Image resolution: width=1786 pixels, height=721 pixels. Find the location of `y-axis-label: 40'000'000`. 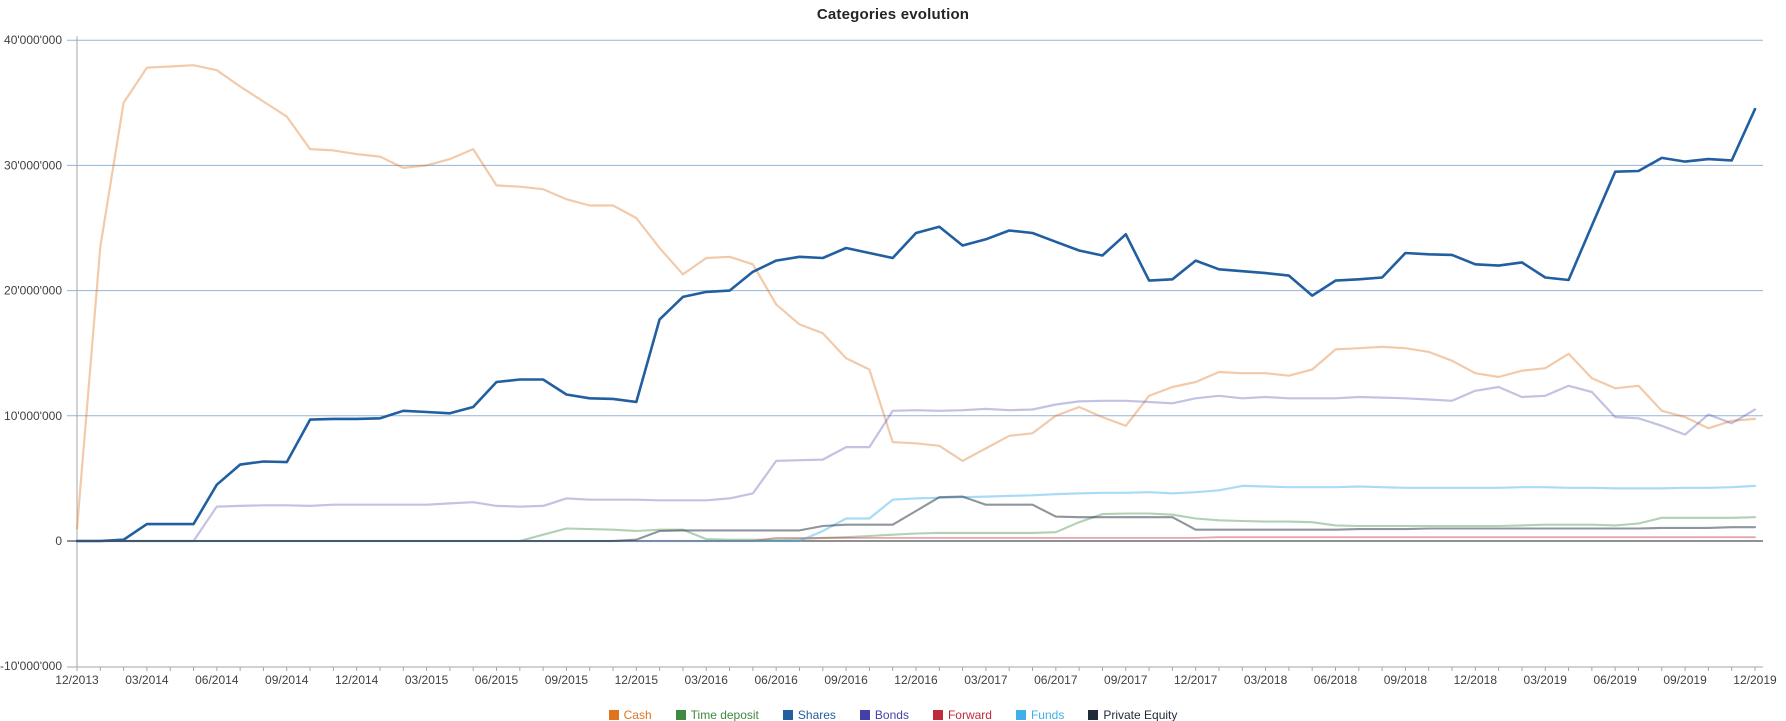

y-axis-label: 40'000'000 is located at coordinates (33, 40).